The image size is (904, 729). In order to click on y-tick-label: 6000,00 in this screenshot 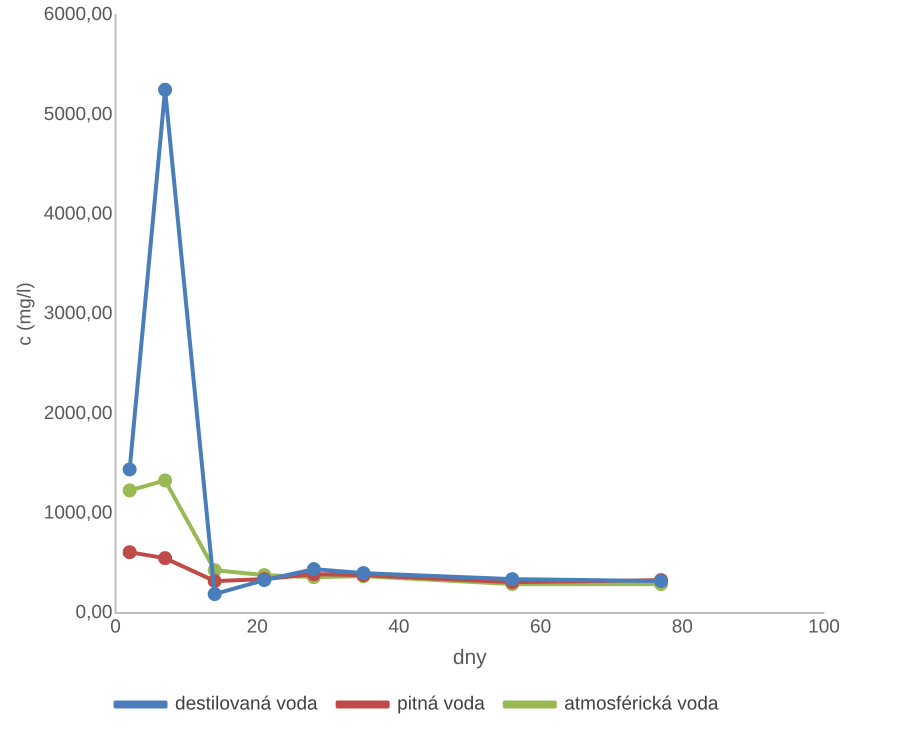, I will do `click(78, 15)`.